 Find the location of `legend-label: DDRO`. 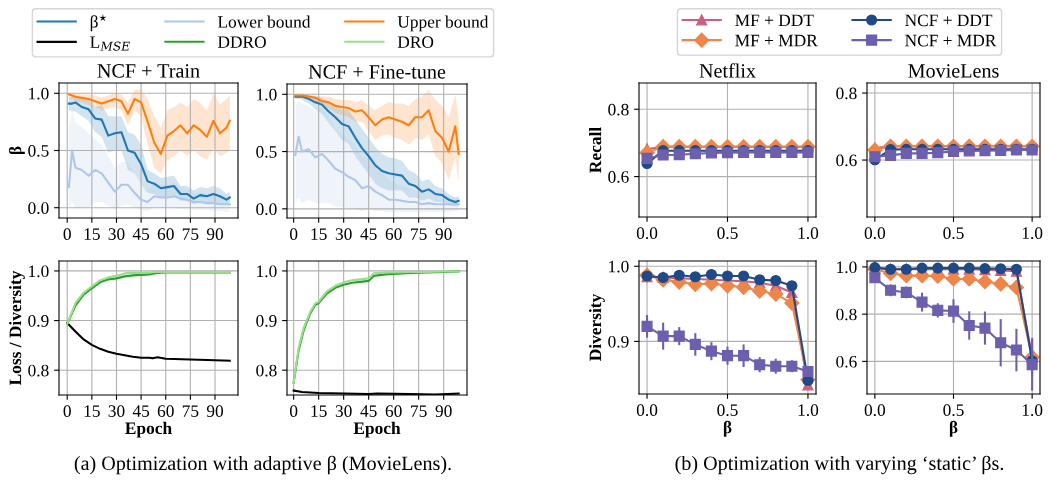

legend-label: DDRO is located at coordinates (241, 42).